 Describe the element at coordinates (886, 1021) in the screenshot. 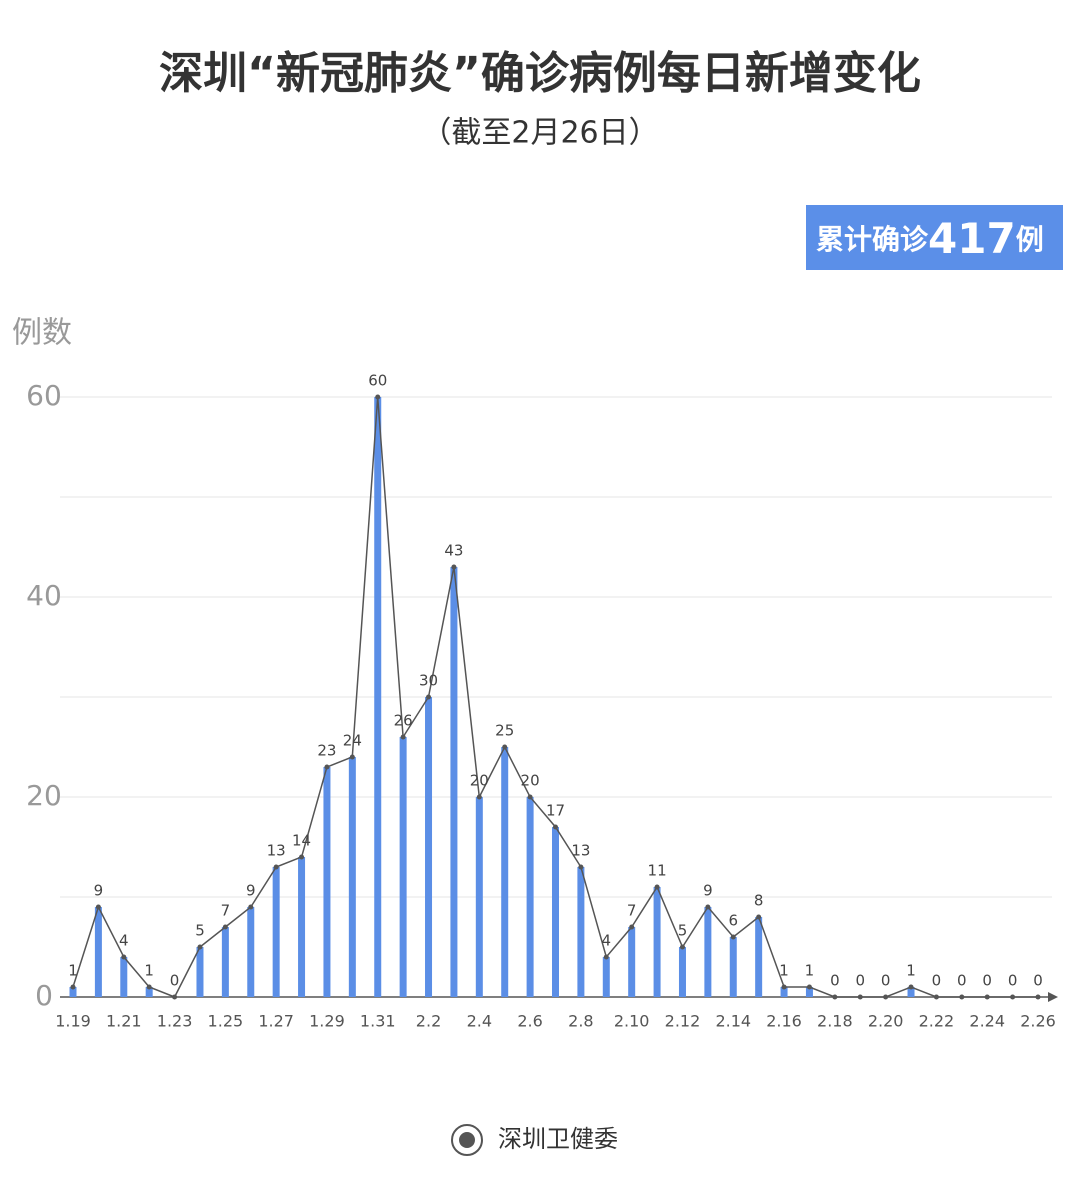

I see `x-tick-label: 2.20` at that location.